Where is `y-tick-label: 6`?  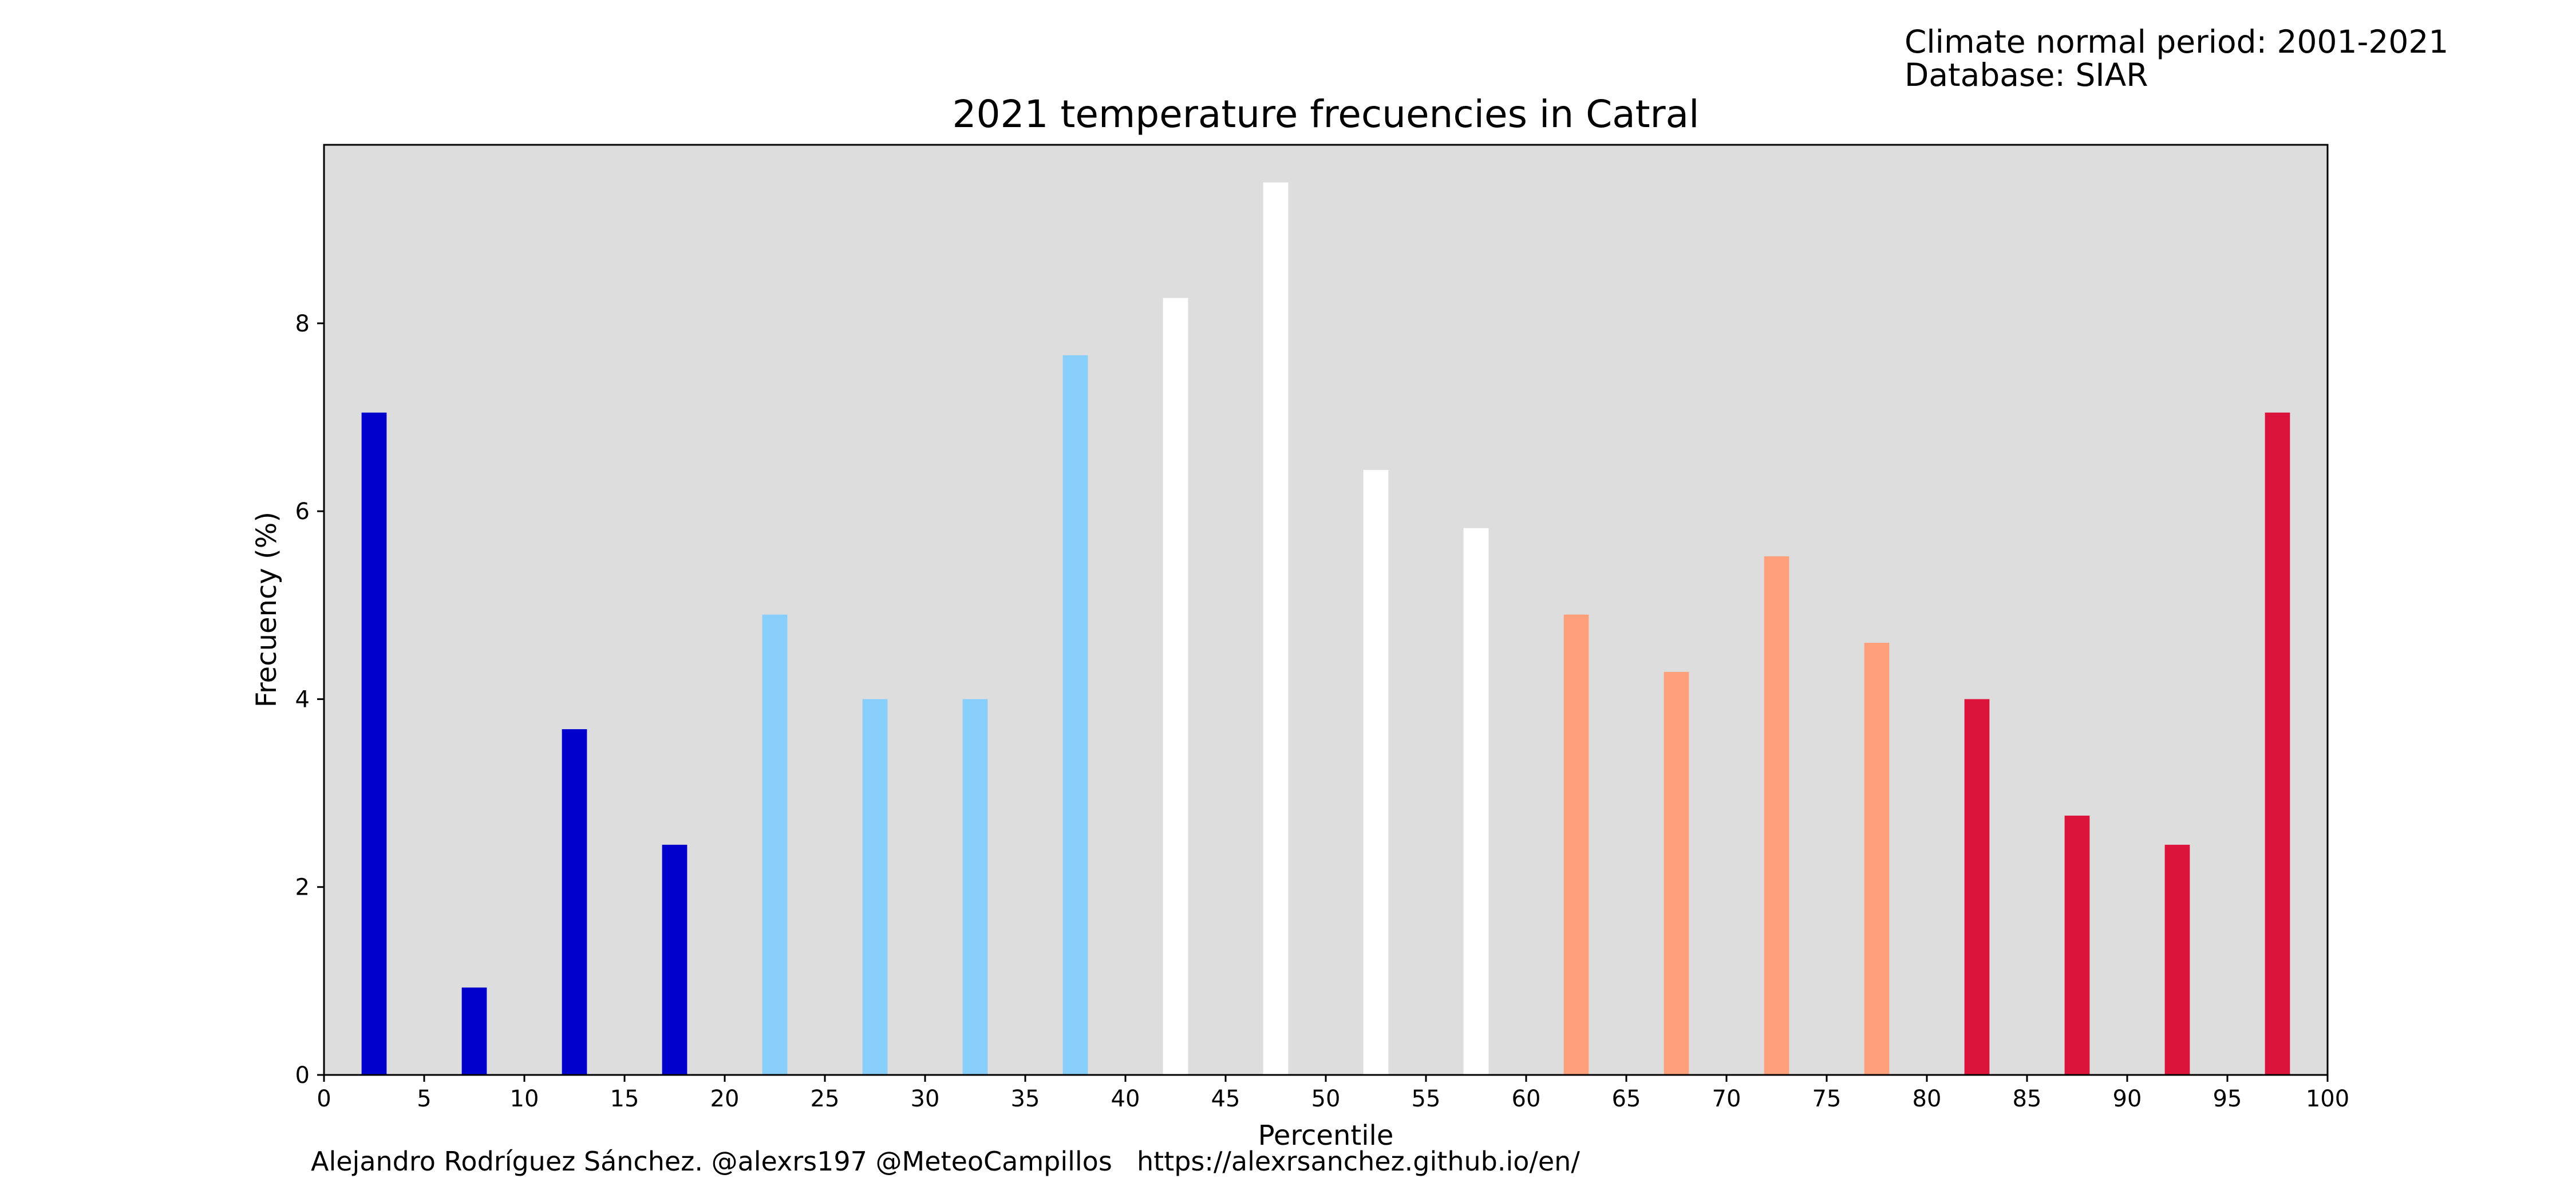
y-tick-label: 6 is located at coordinates (302, 512).